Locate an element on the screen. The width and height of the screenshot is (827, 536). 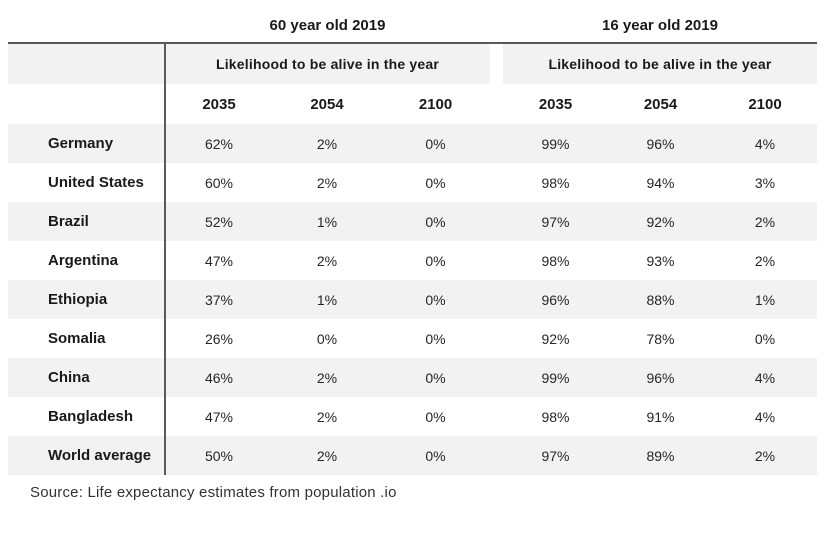
table-row-china: China 46% 2% 0% 99% 96% 4% is located at coordinates (412, 377).